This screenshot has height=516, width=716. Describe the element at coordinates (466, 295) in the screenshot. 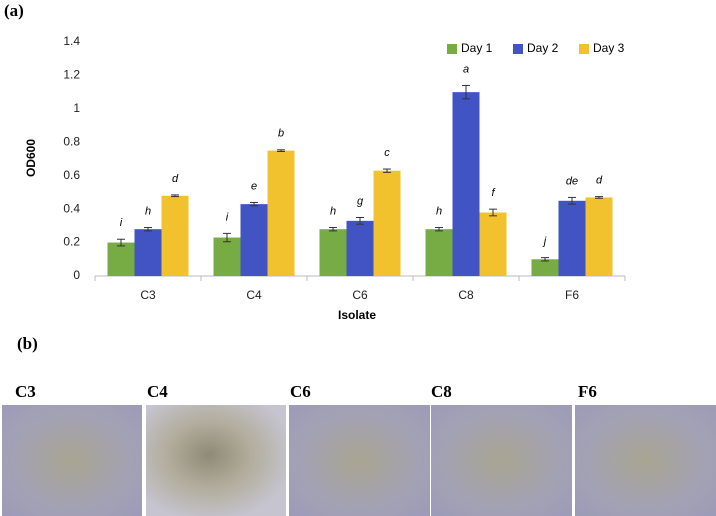

I see `x-tick-label: C8` at that location.